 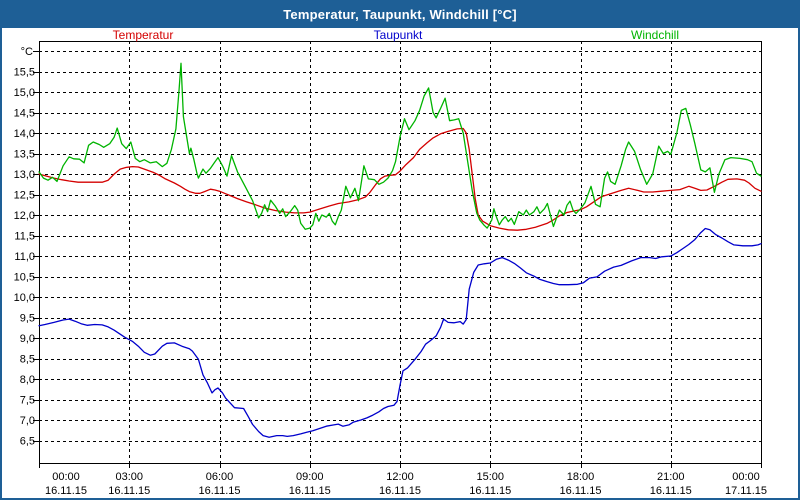 What do you see at coordinates (490, 477) in the screenshot?
I see `svg-text: 15:00` at bounding box center [490, 477].